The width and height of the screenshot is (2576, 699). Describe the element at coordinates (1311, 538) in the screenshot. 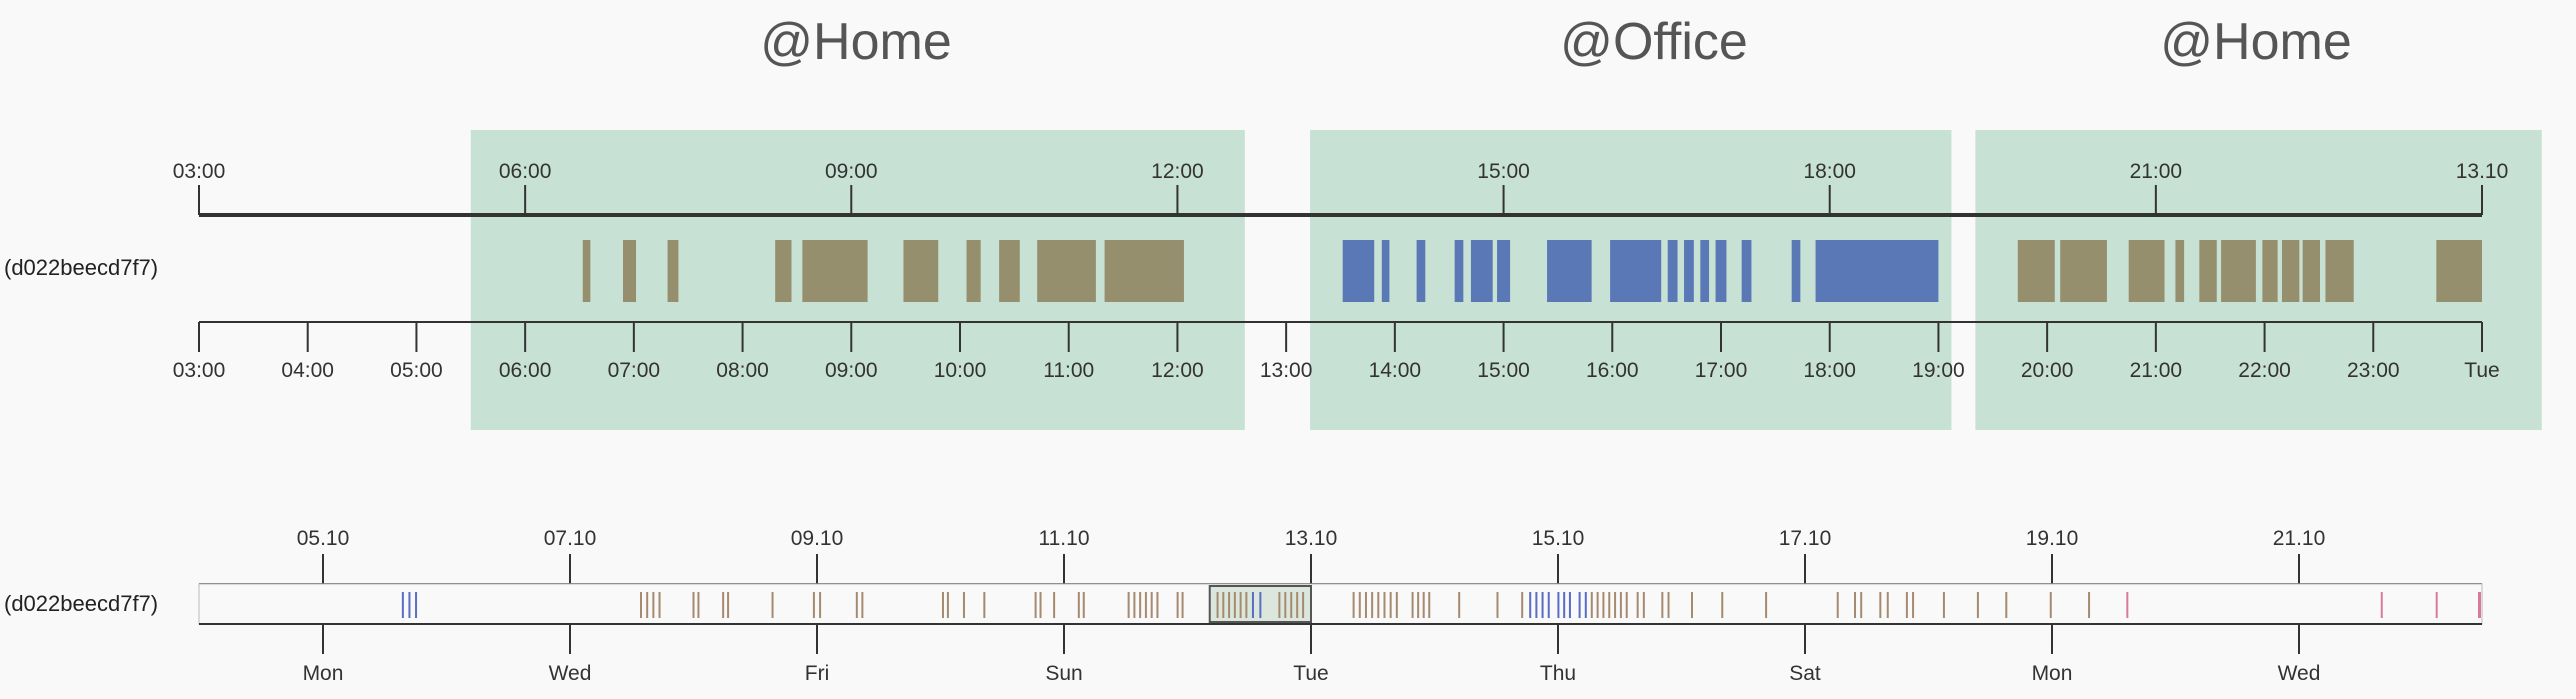

I see `tick-label: 13.10` at that location.